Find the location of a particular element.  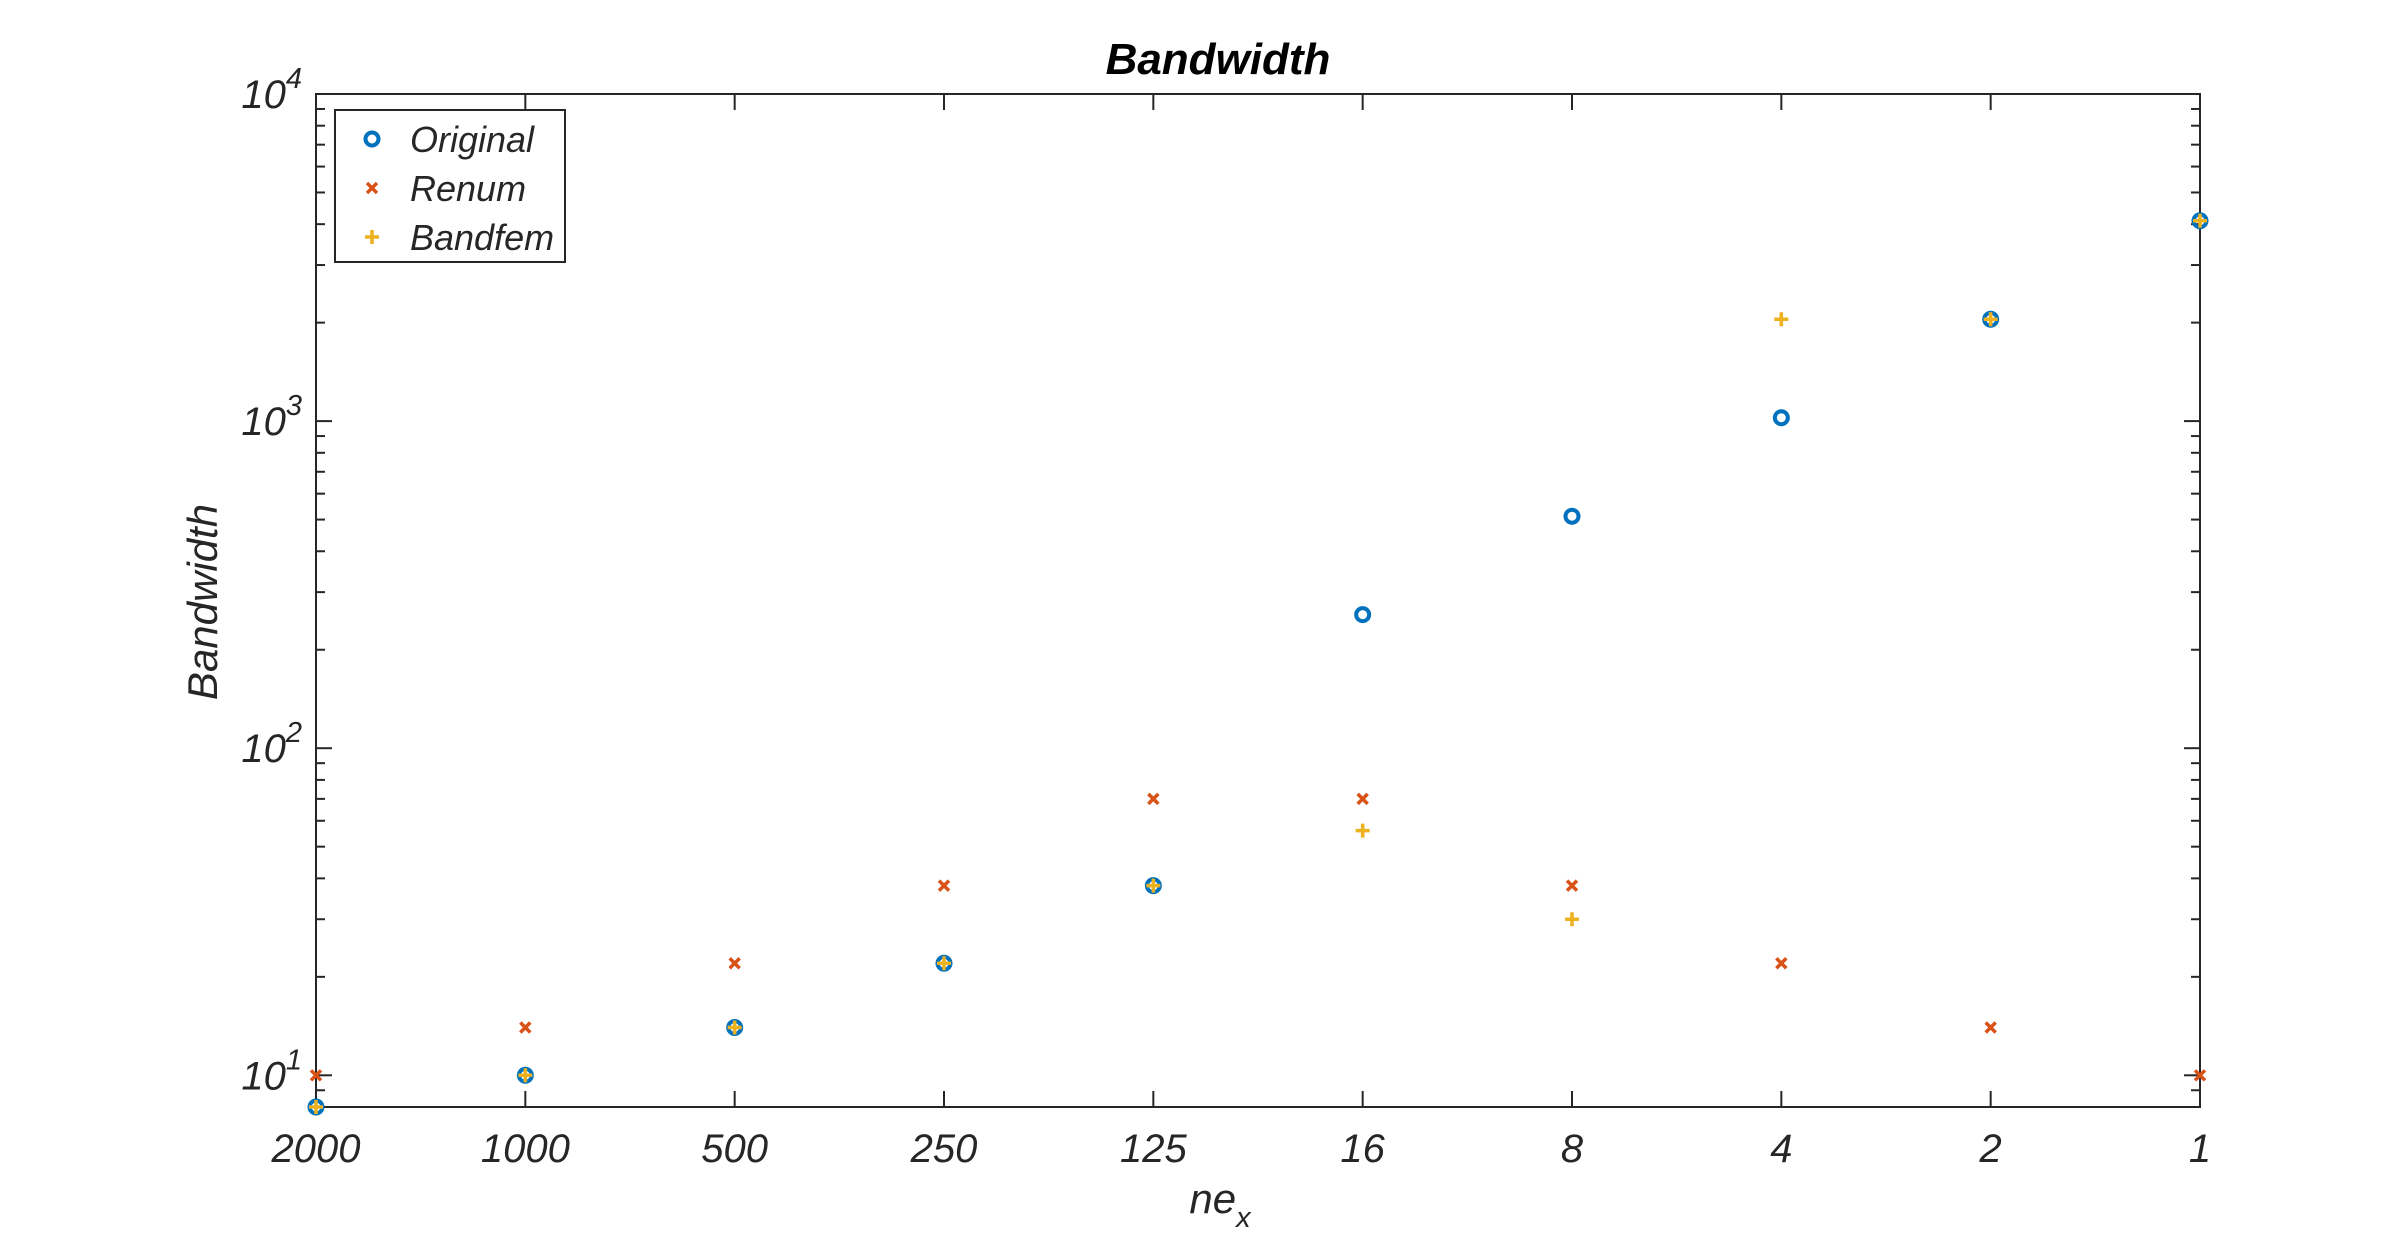

y-tick-label: 10³ is located at coordinates (271, 417).